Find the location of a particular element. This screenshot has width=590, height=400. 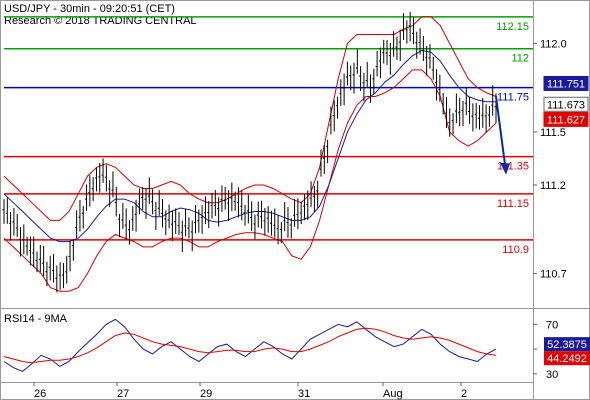

forecast-arrow is located at coordinates (502, 135).